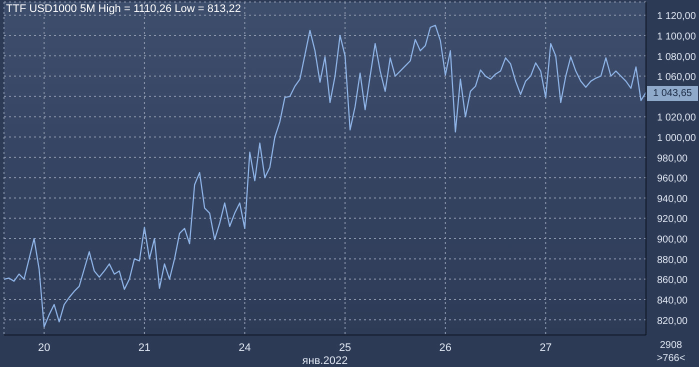  Describe the element at coordinates (672, 260) in the screenshot. I see `y-tick-label: 880,00` at that location.